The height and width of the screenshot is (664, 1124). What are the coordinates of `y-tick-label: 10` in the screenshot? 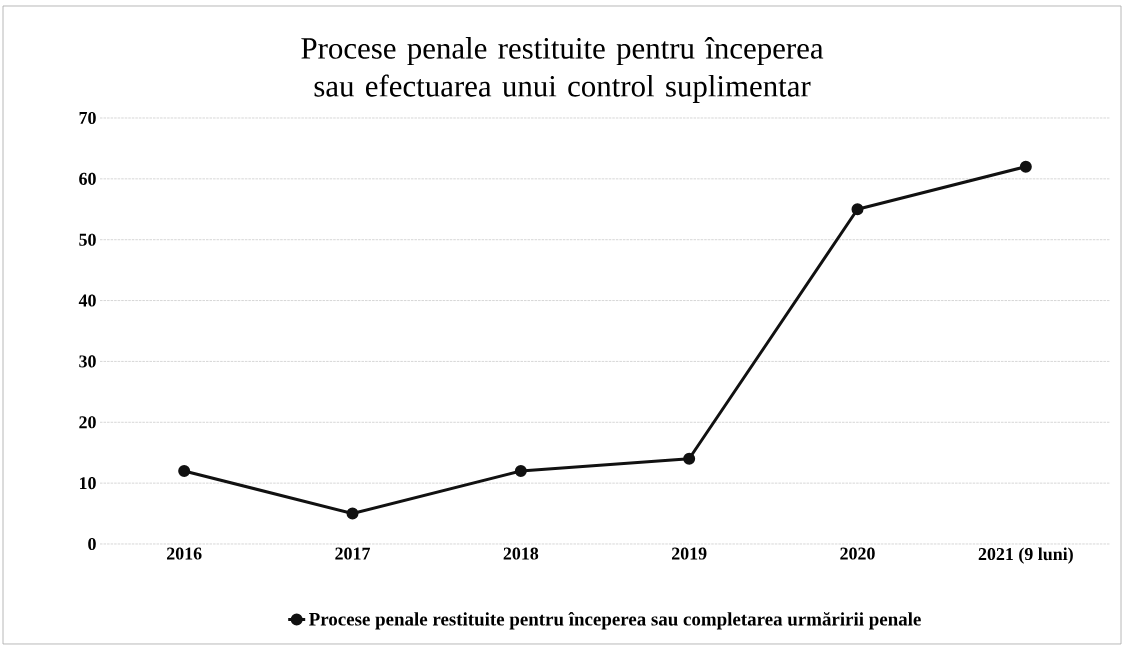 It's located at (87, 483).